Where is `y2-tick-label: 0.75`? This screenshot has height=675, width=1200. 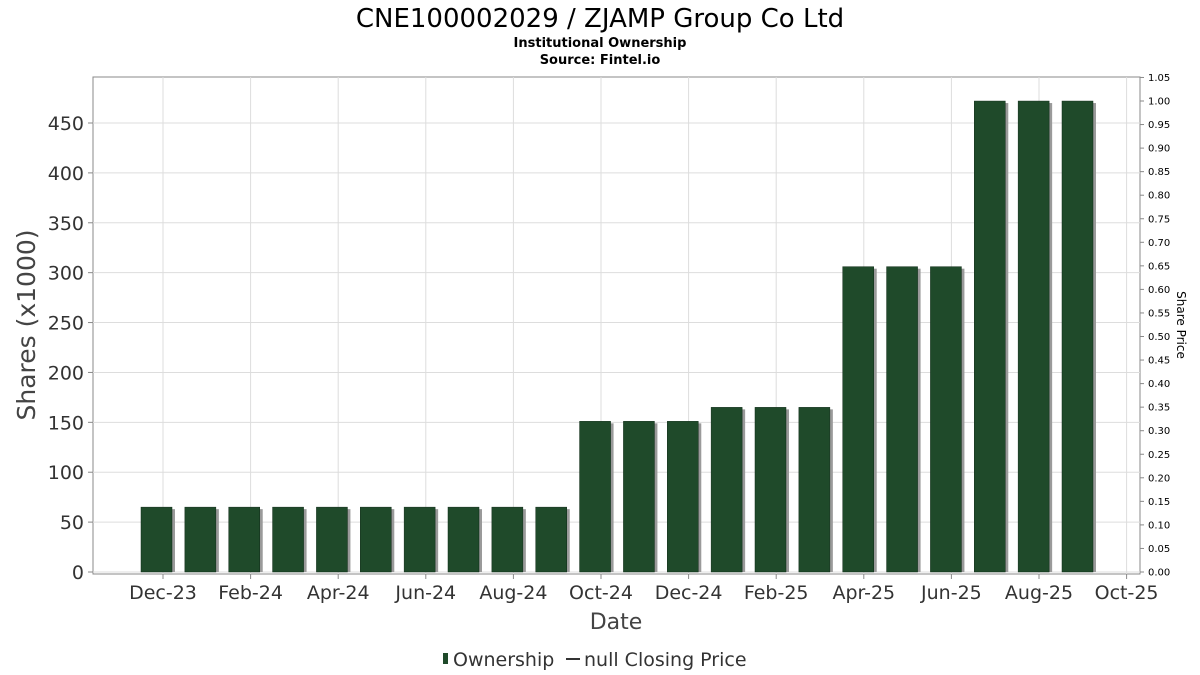 y2-tick-label: 0.75 is located at coordinates (1159, 219).